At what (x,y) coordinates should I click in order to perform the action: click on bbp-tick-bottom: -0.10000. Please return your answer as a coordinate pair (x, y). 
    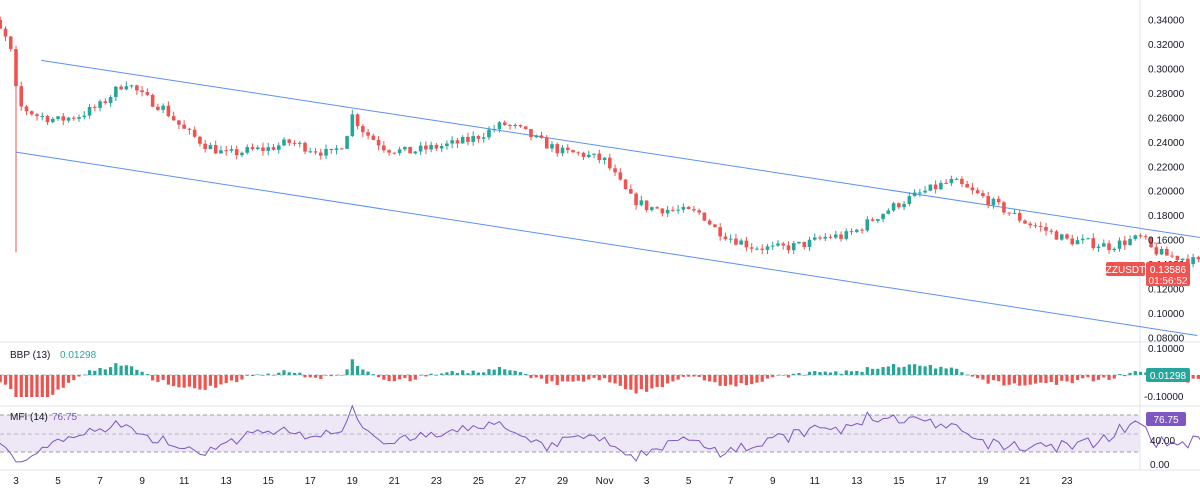
    Looking at the image, I should click on (1164, 397).